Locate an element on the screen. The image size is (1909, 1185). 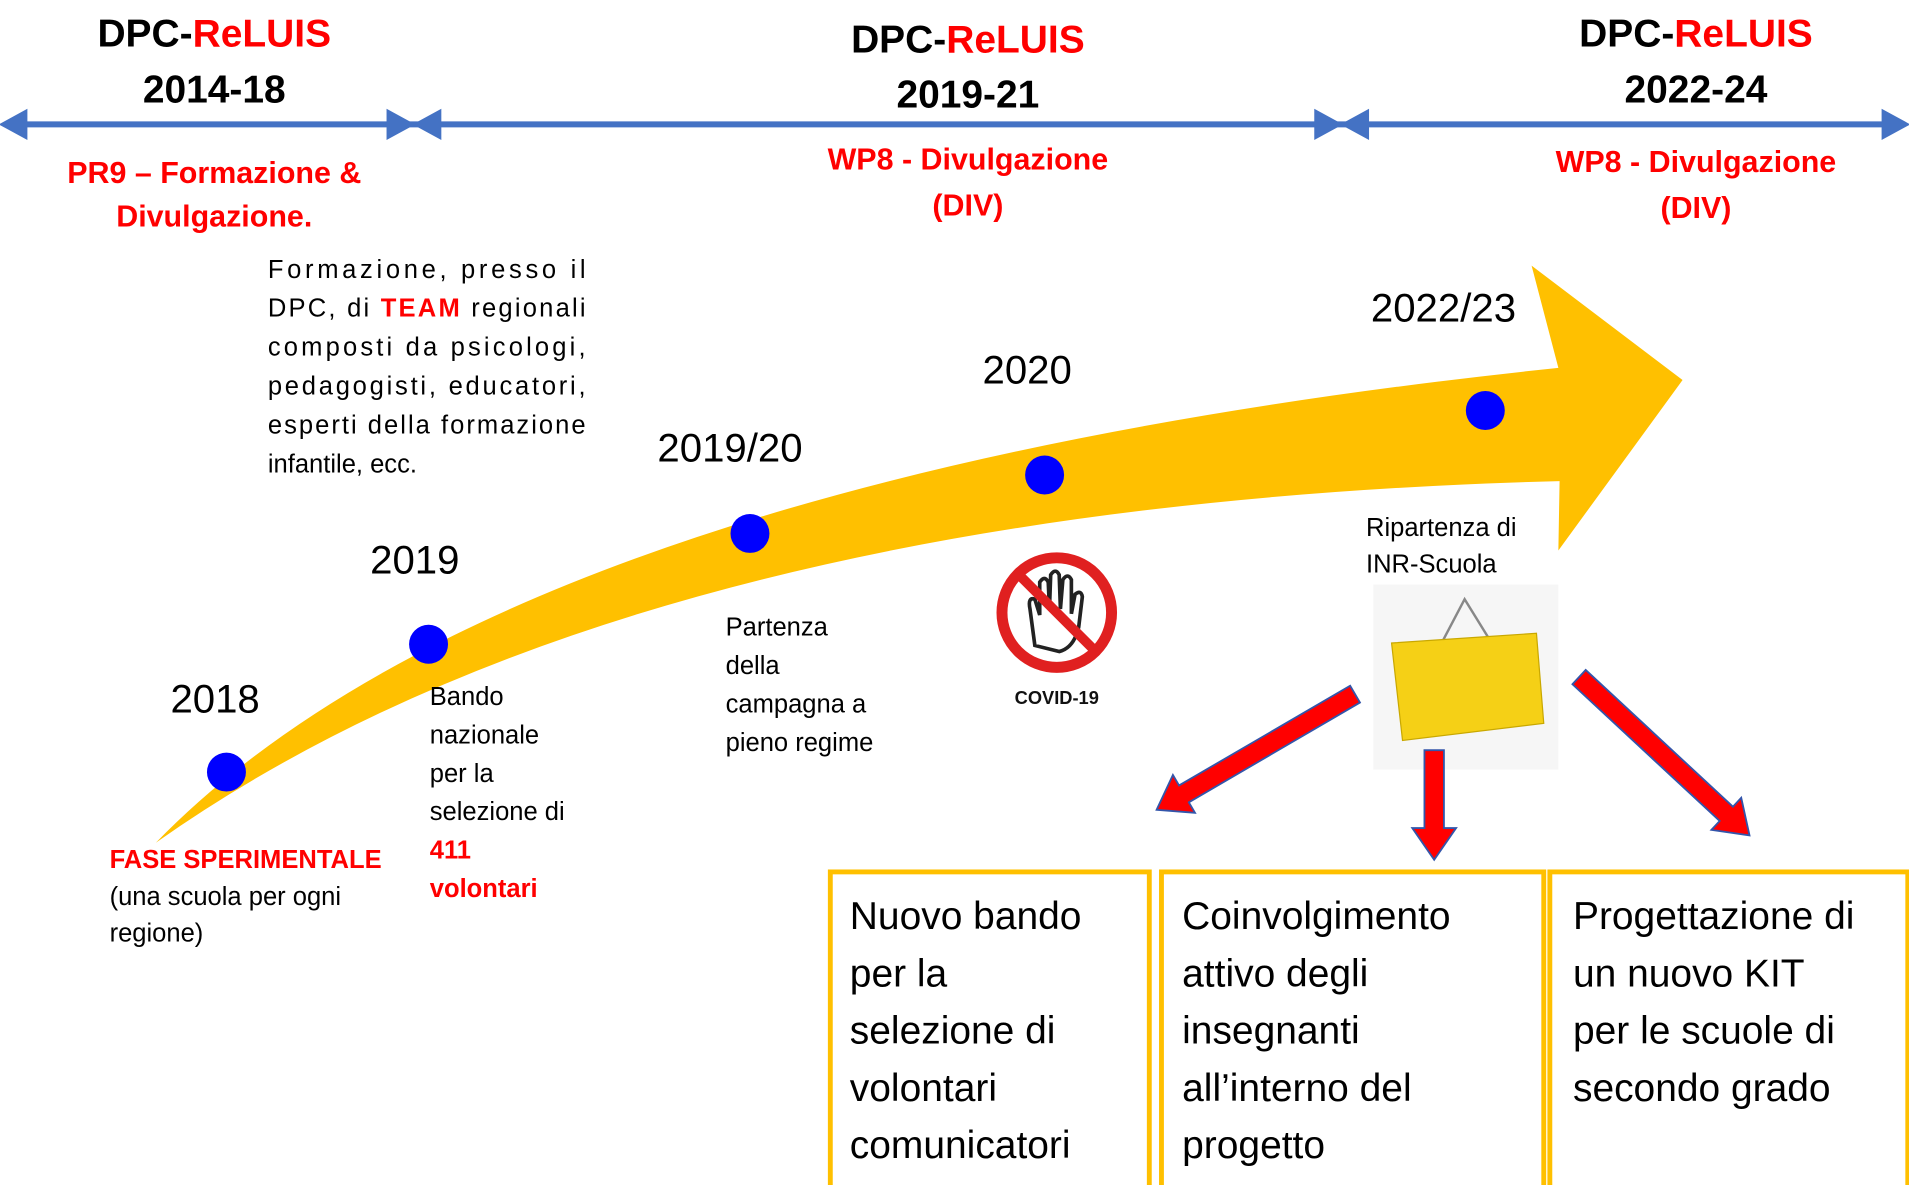
milestone-year: 2020 is located at coordinates (1027, 370).